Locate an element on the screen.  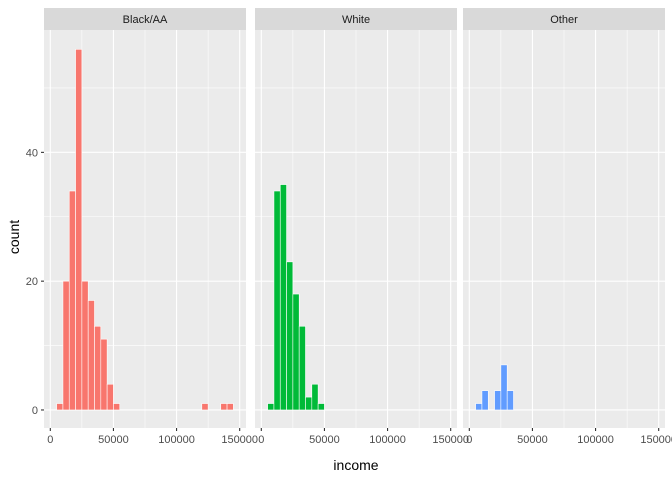
facet-strip-label: White is located at coordinates (356, 20).